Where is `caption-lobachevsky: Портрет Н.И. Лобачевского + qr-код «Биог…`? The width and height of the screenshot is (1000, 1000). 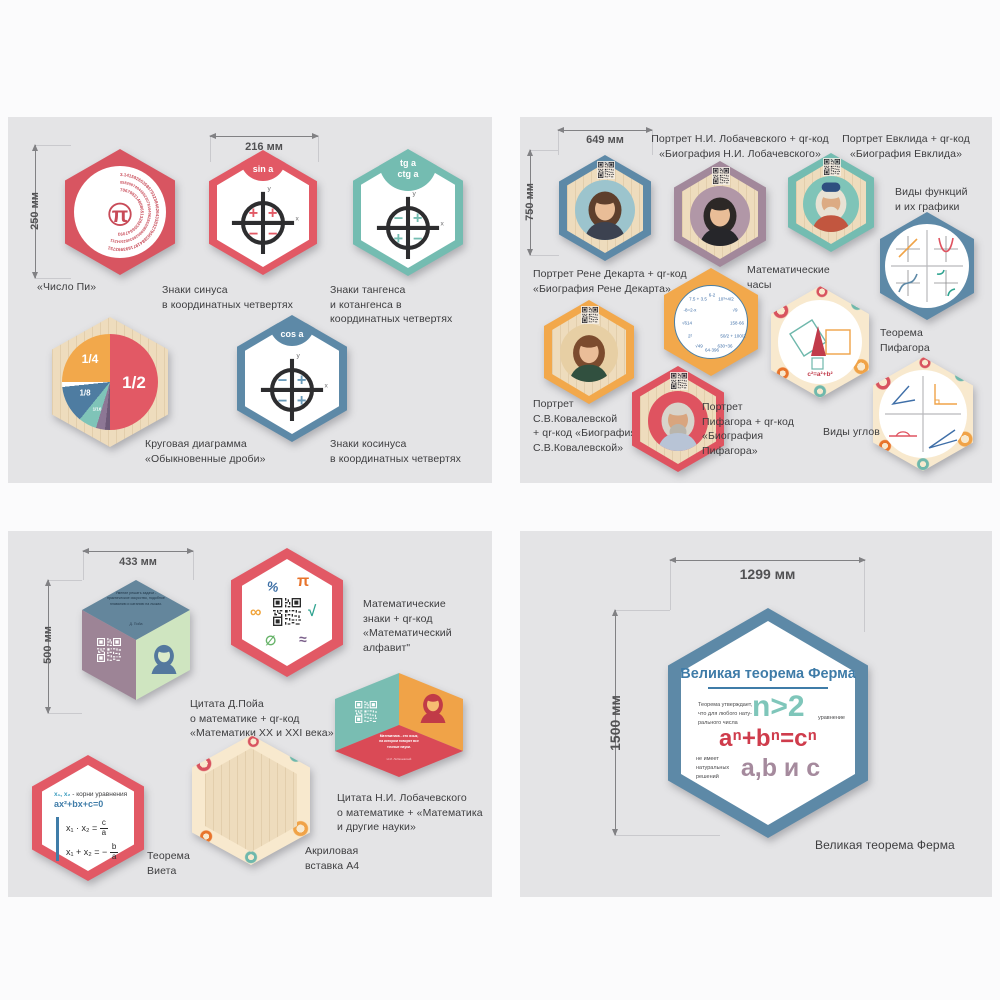 caption-lobachevsky: Портрет Н.И. Лобачевского + qr-код «Биог… is located at coordinates (740, 146).